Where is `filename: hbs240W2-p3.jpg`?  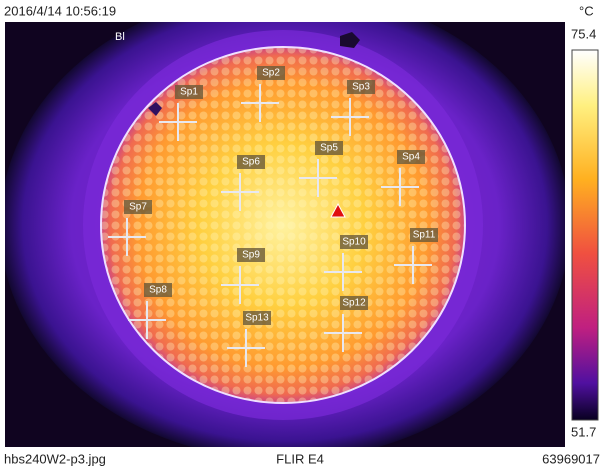 filename: hbs240W2-p3.jpg is located at coordinates (55, 458).